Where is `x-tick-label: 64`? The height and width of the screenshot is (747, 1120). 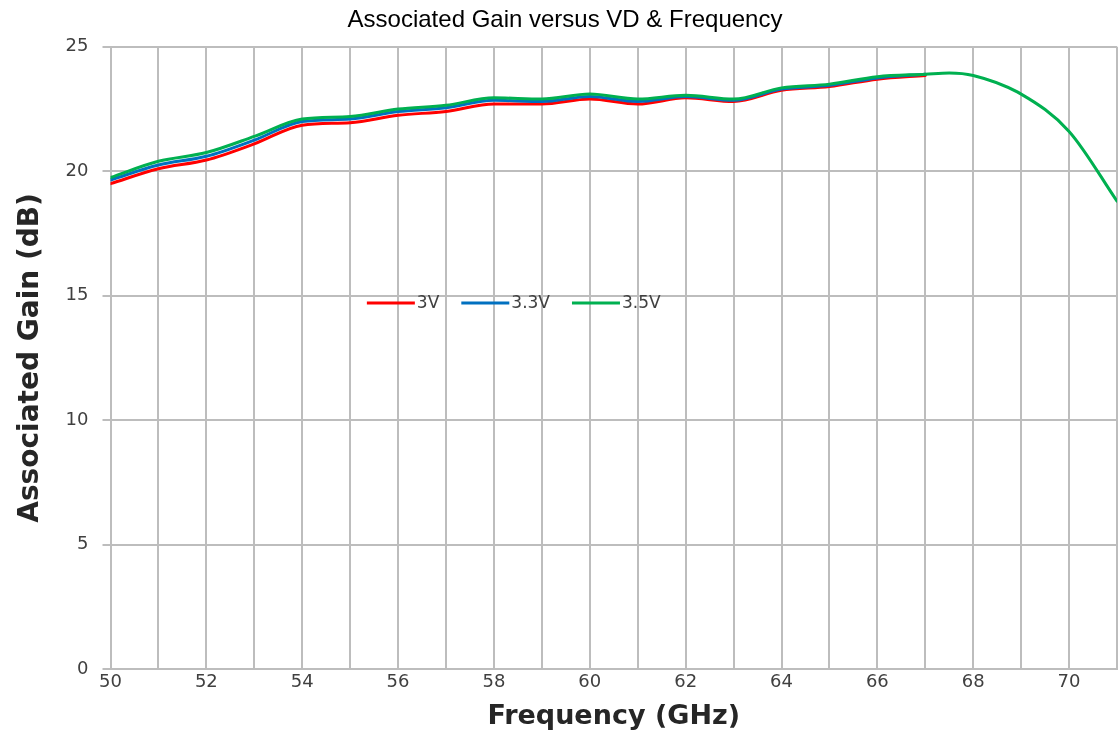 x-tick-label: 64 is located at coordinates (781, 681).